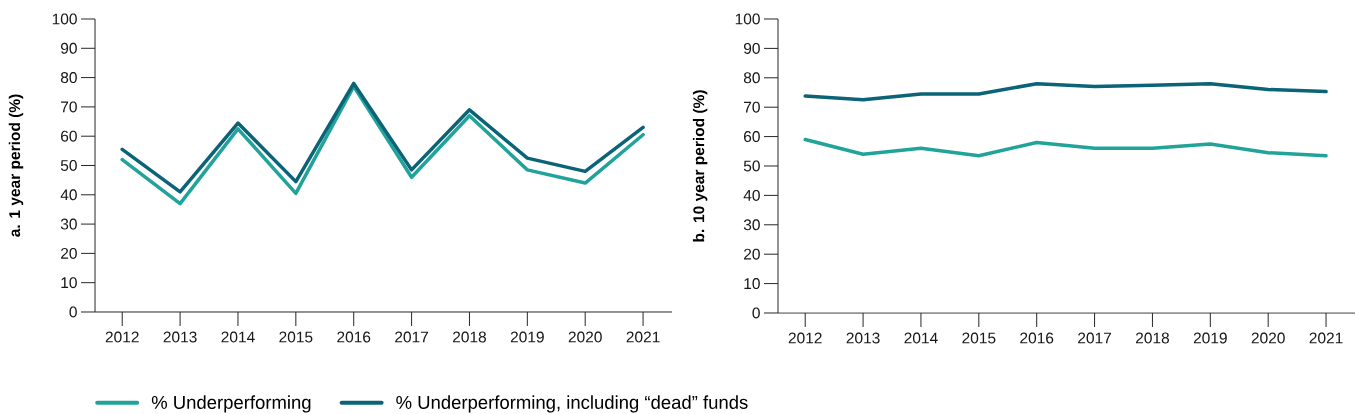 This screenshot has height=414, width=1356. I want to click on y-axis-title: a. 1 year period (%), so click(16, 165).